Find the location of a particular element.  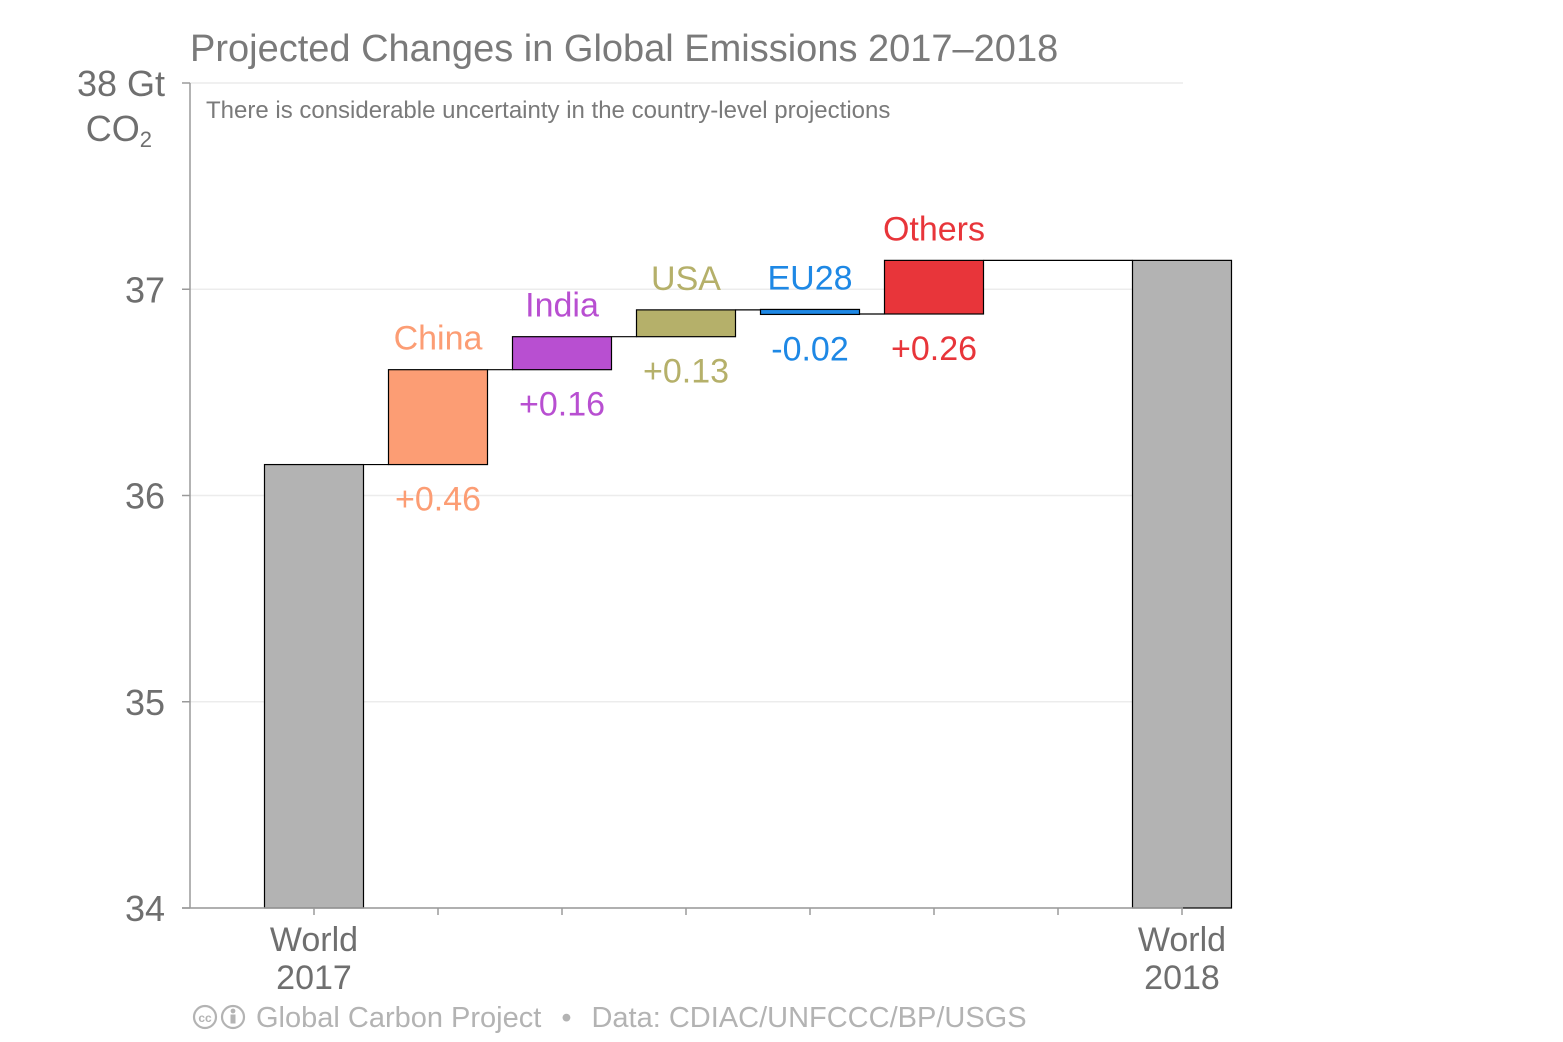

category-label-china: China is located at coordinates (438, 339).